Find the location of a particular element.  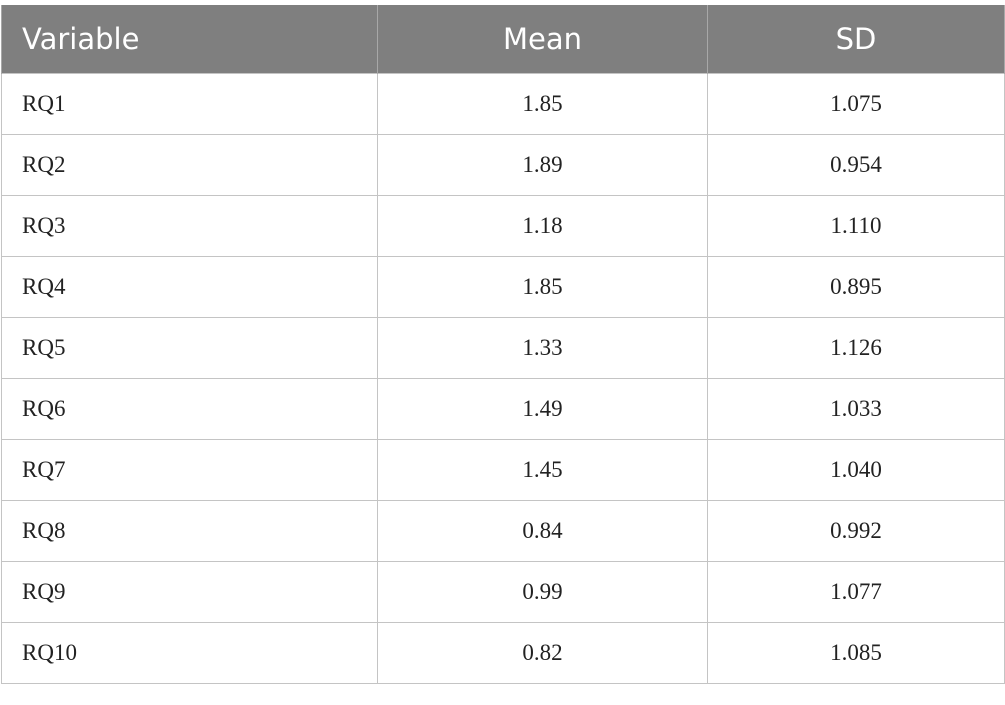

header-row: Variable Mean SD is located at coordinates (503, 39).